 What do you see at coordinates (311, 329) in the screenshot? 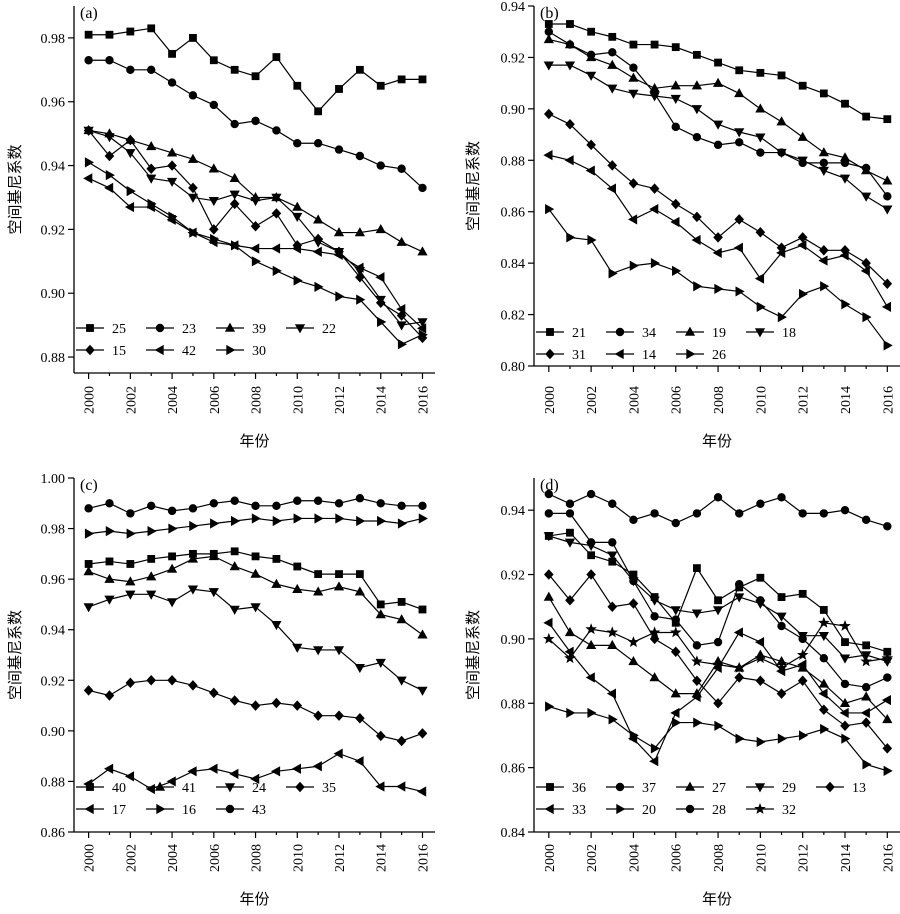
I see `legend-item: 22` at bounding box center [311, 329].